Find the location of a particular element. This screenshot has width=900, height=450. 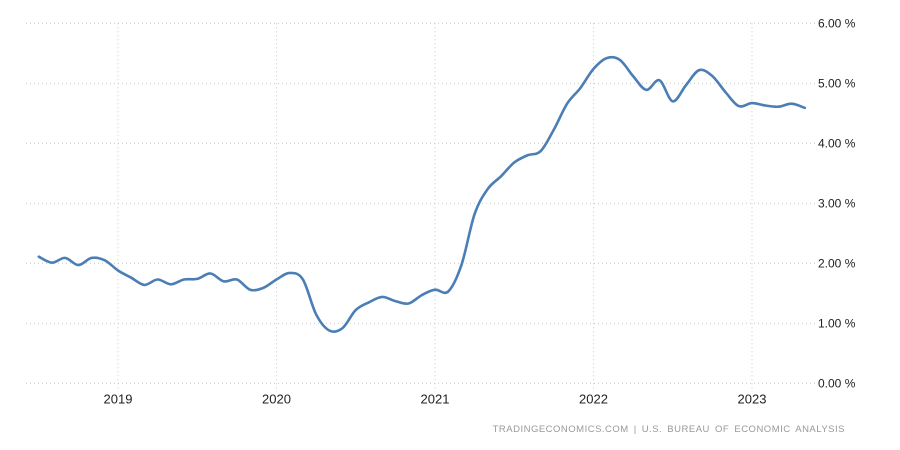

y-axis-label: 6.00 % is located at coordinates (837, 24).